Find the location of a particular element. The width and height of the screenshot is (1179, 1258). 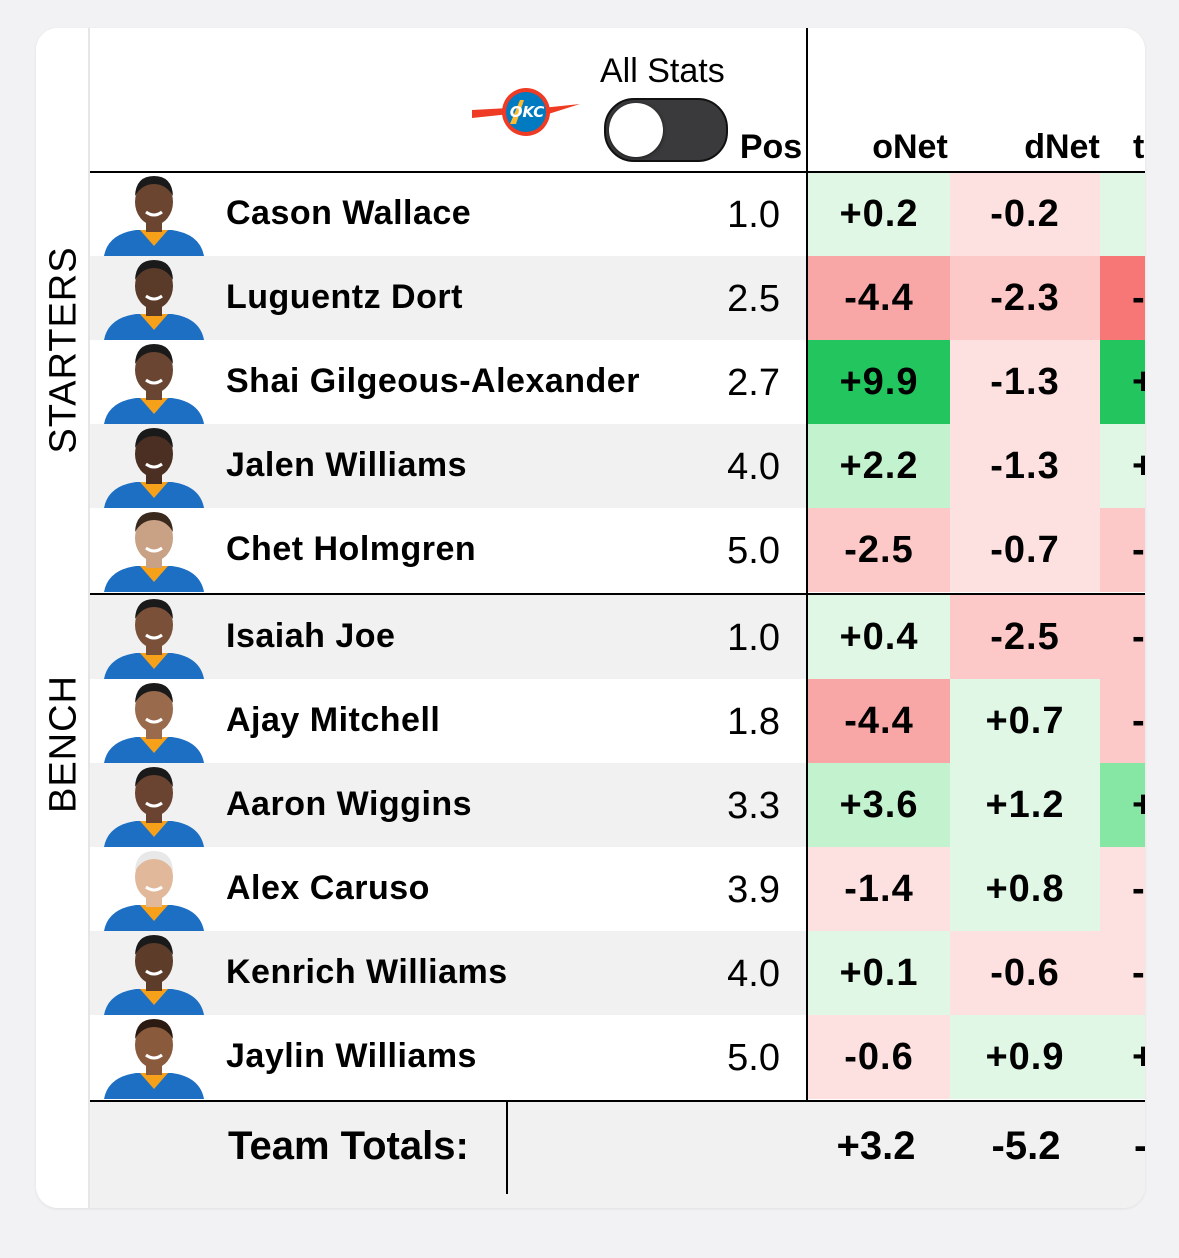

dnet-cell: +0.9 is located at coordinates (1025, 1057).